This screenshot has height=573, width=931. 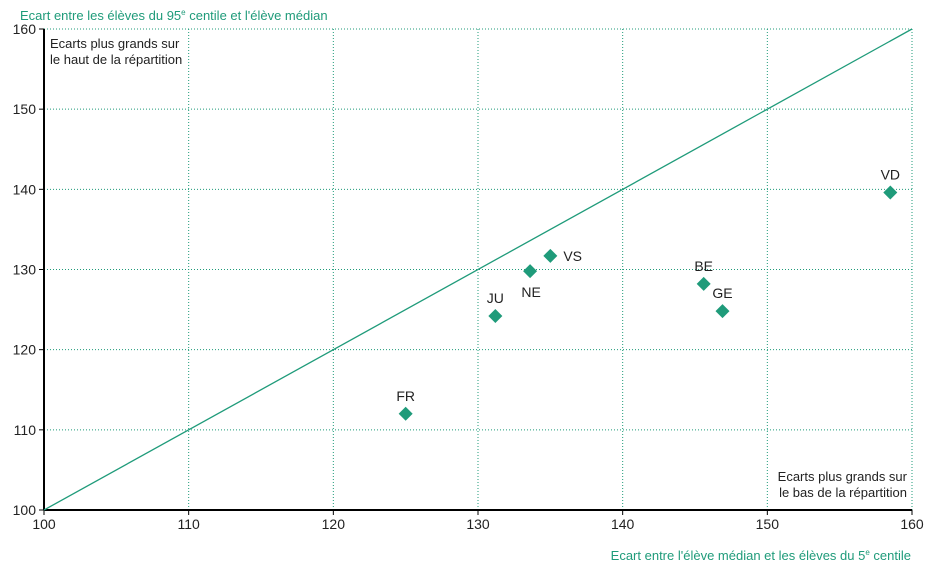 What do you see at coordinates (44, 524) in the screenshot?
I see `x-tick-label: 100` at bounding box center [44, 524].